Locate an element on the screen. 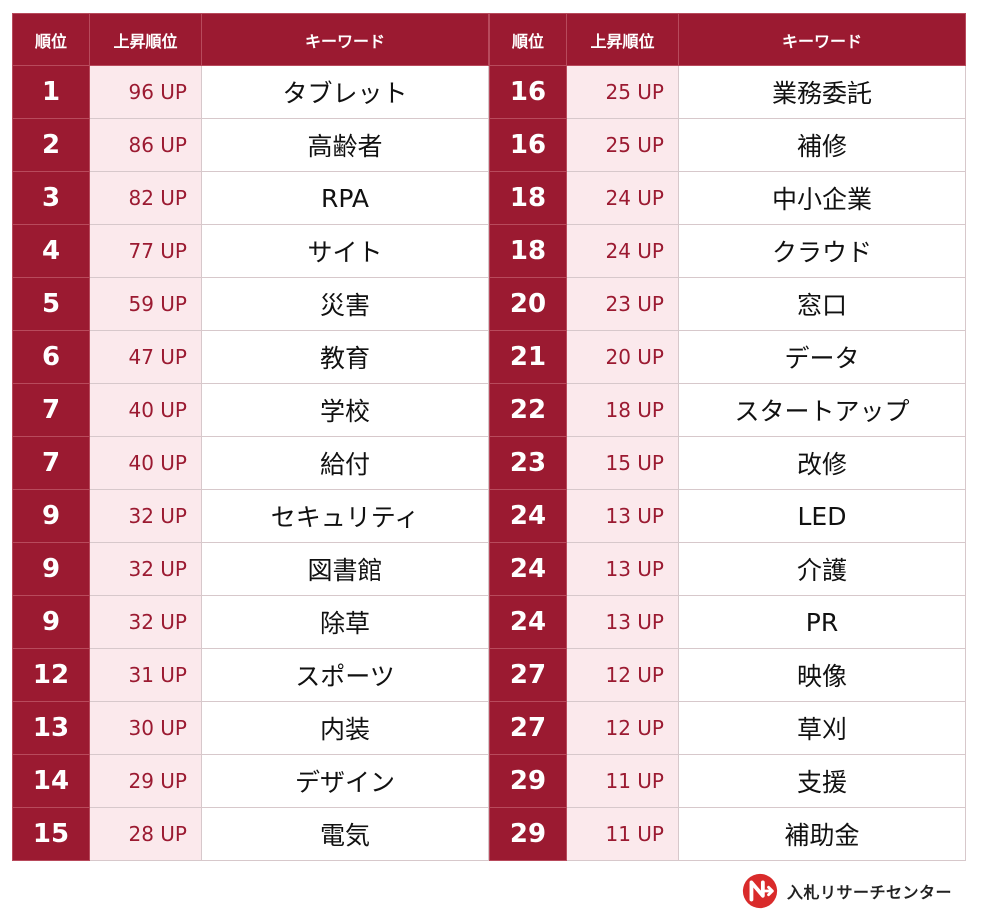 The width and height of the screenshot is (982, 916). keyword-cell: 除草 is located at coordinates (345, 622).